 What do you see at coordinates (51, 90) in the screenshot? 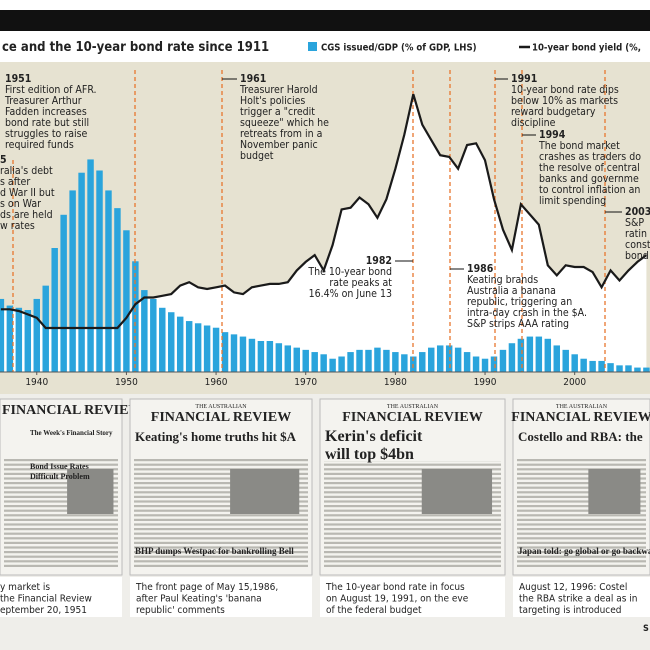
I see `annotation-text: First edition of AFR.` at bounding box center [51, 90].